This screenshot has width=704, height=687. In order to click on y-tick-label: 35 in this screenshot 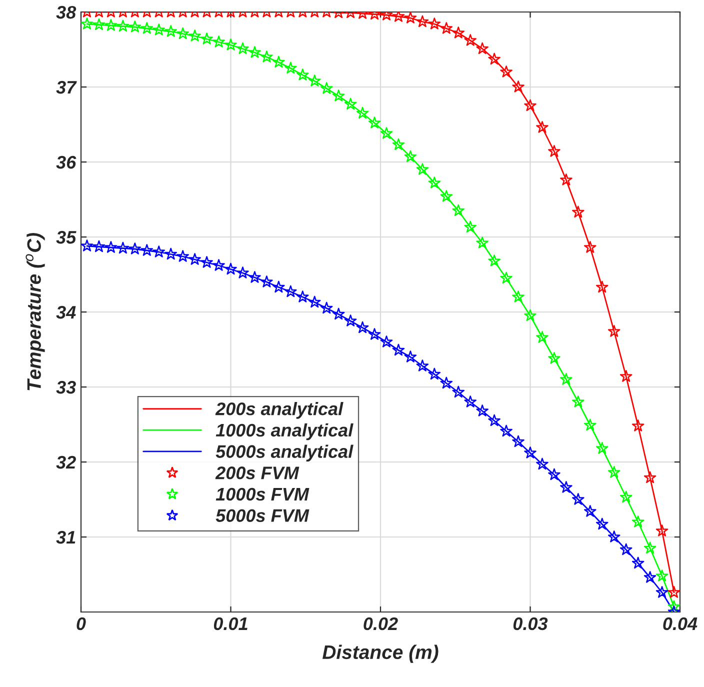, I will do `click(66, 237)`.